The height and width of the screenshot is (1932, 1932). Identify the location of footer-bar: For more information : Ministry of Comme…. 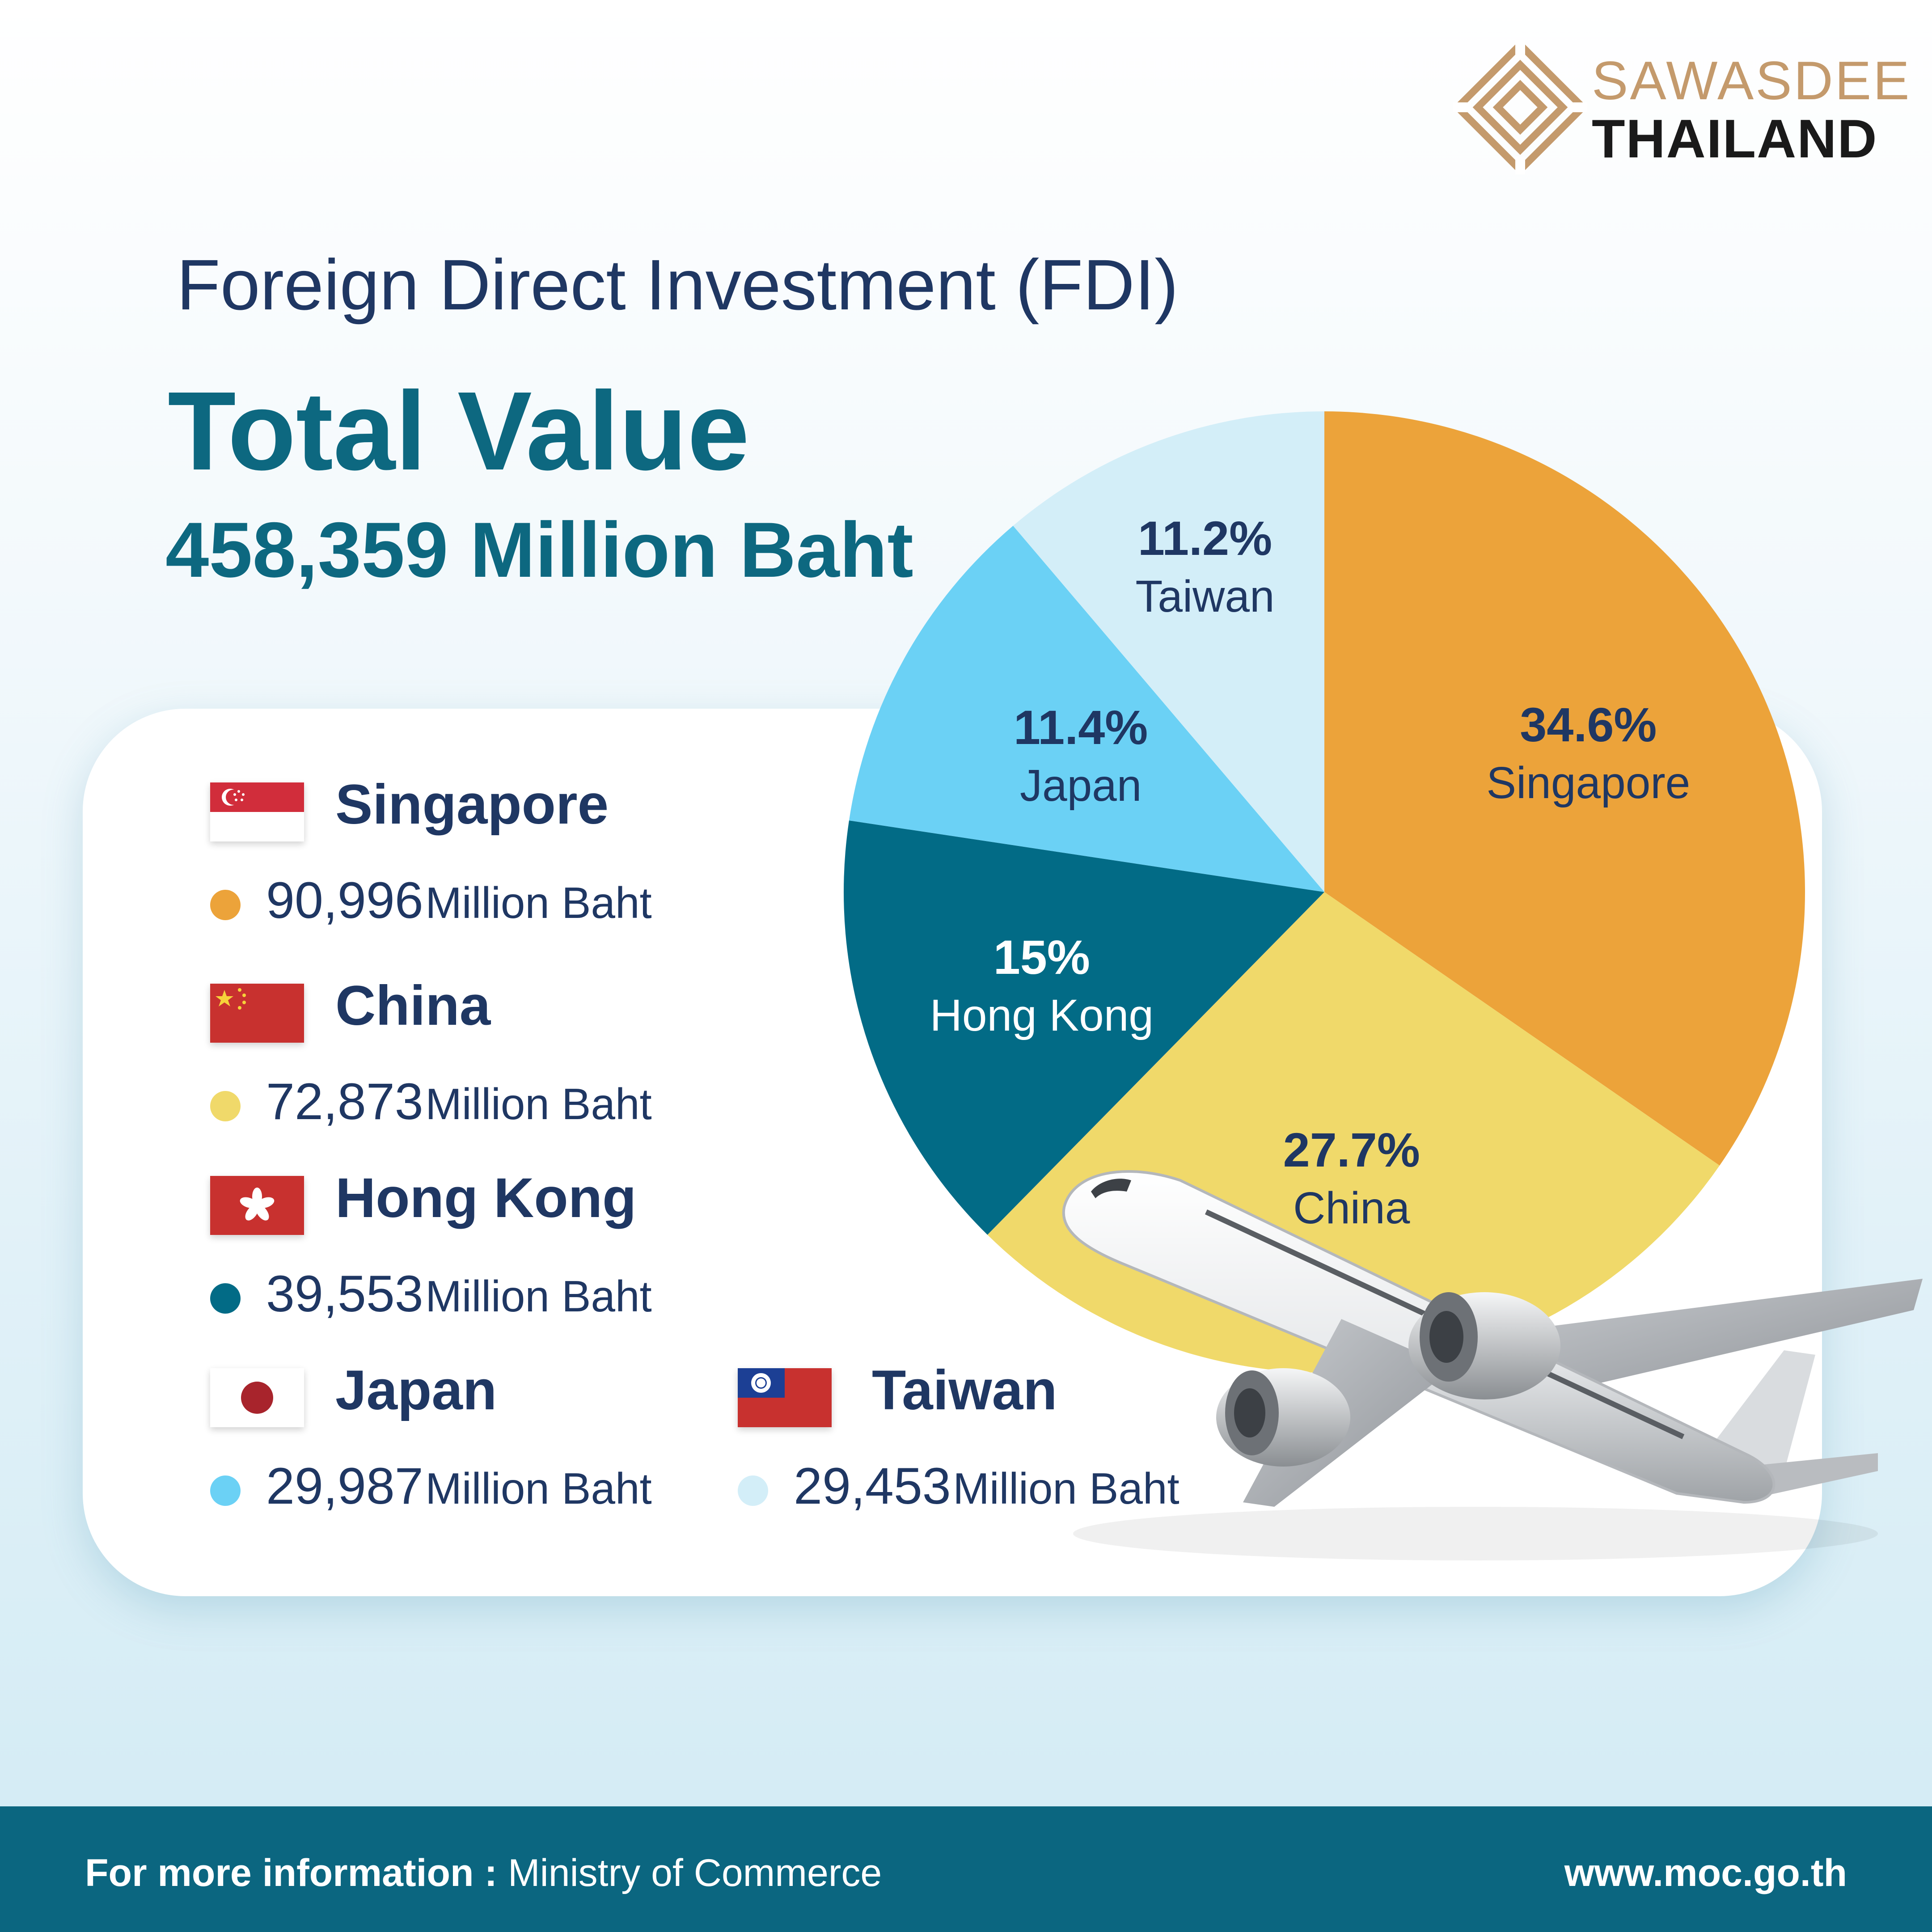
(966, 1869).